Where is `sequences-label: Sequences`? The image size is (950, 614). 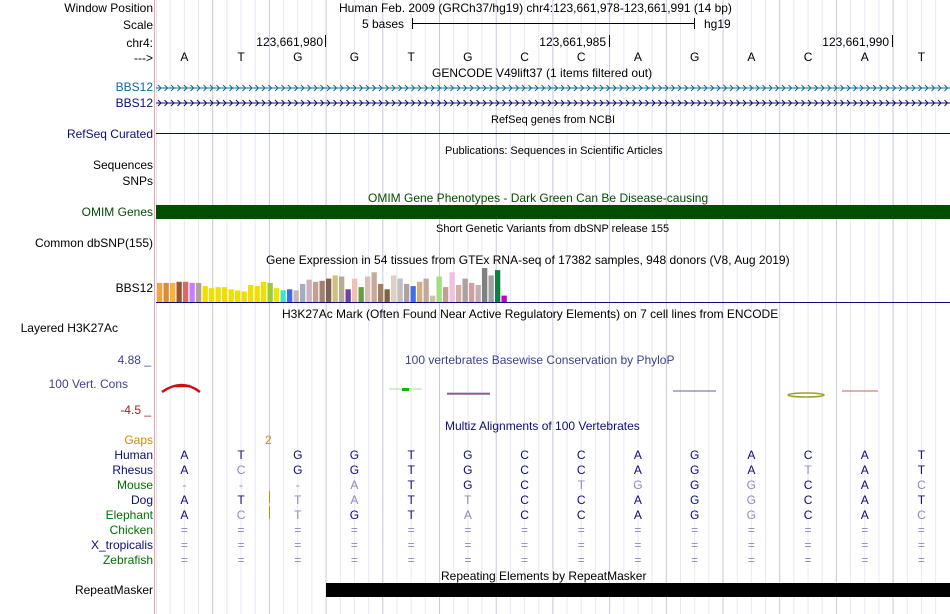 sequences-label: Sequences is located at coordinates (122, 165).